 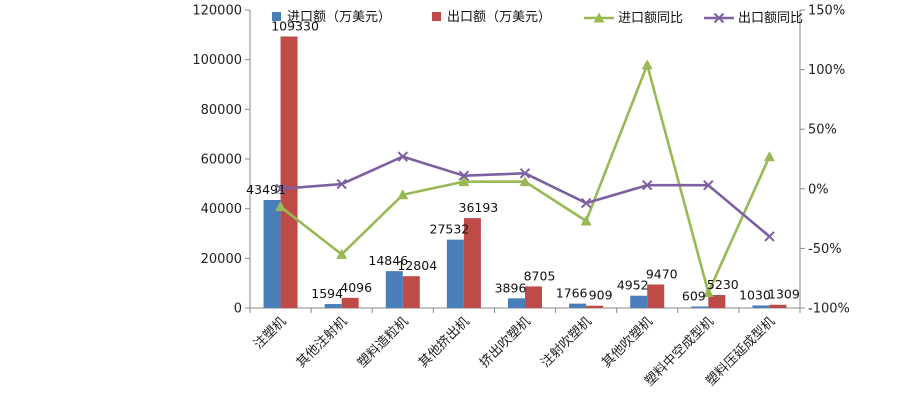 I want to click on data-label: 1030, so click(x=755, y=294).